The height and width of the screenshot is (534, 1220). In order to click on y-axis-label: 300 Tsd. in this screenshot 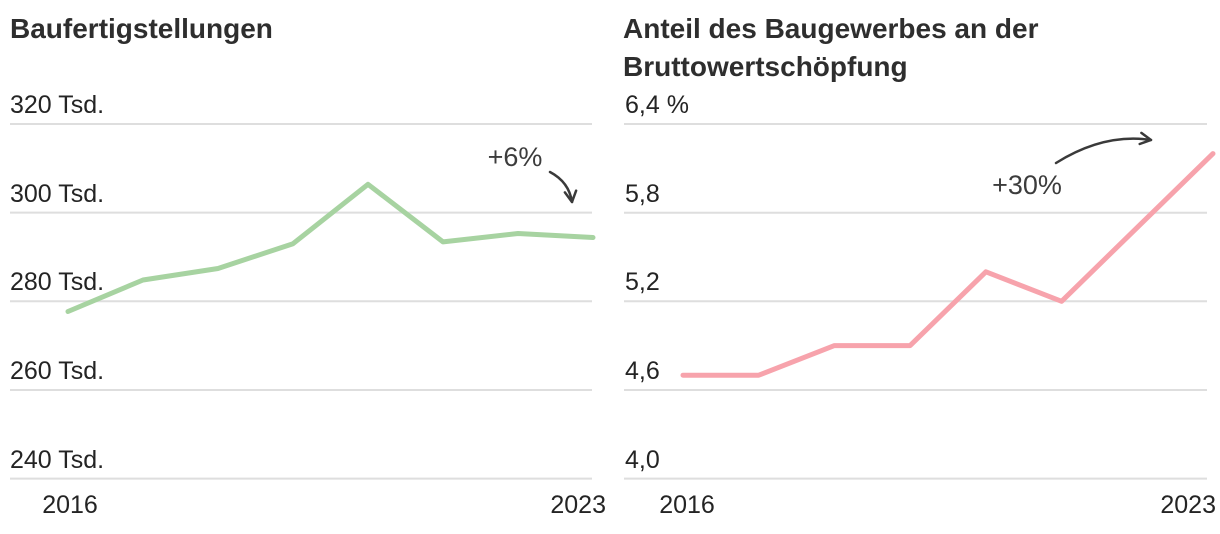, I will do `click(57, 193)`.